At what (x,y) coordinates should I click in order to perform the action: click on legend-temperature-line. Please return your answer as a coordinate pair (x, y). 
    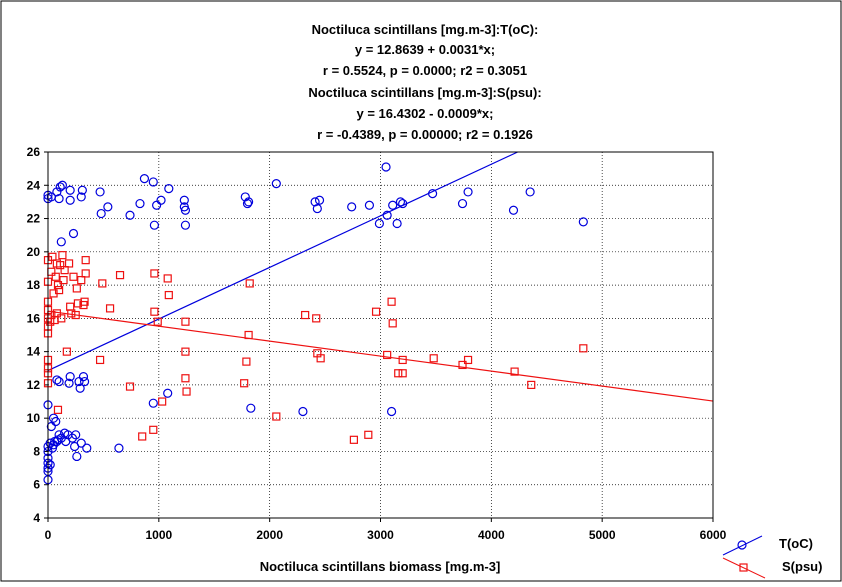
    Looking at the image, I should click on (742, 545).